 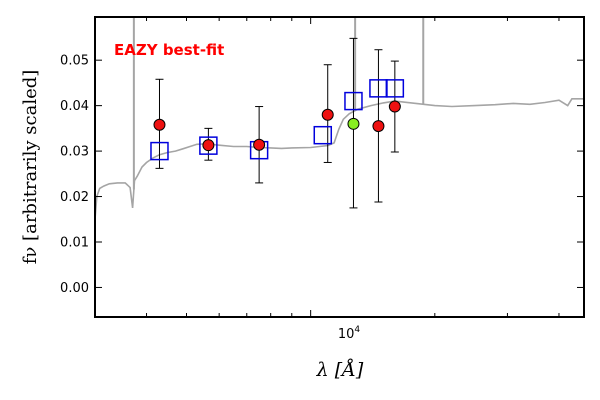 What do you see at coordinates (30, 167) in the screenshot?
I see `y-axis-label: fν [arbitrarily scaled]` at bounding box center [30, 167].